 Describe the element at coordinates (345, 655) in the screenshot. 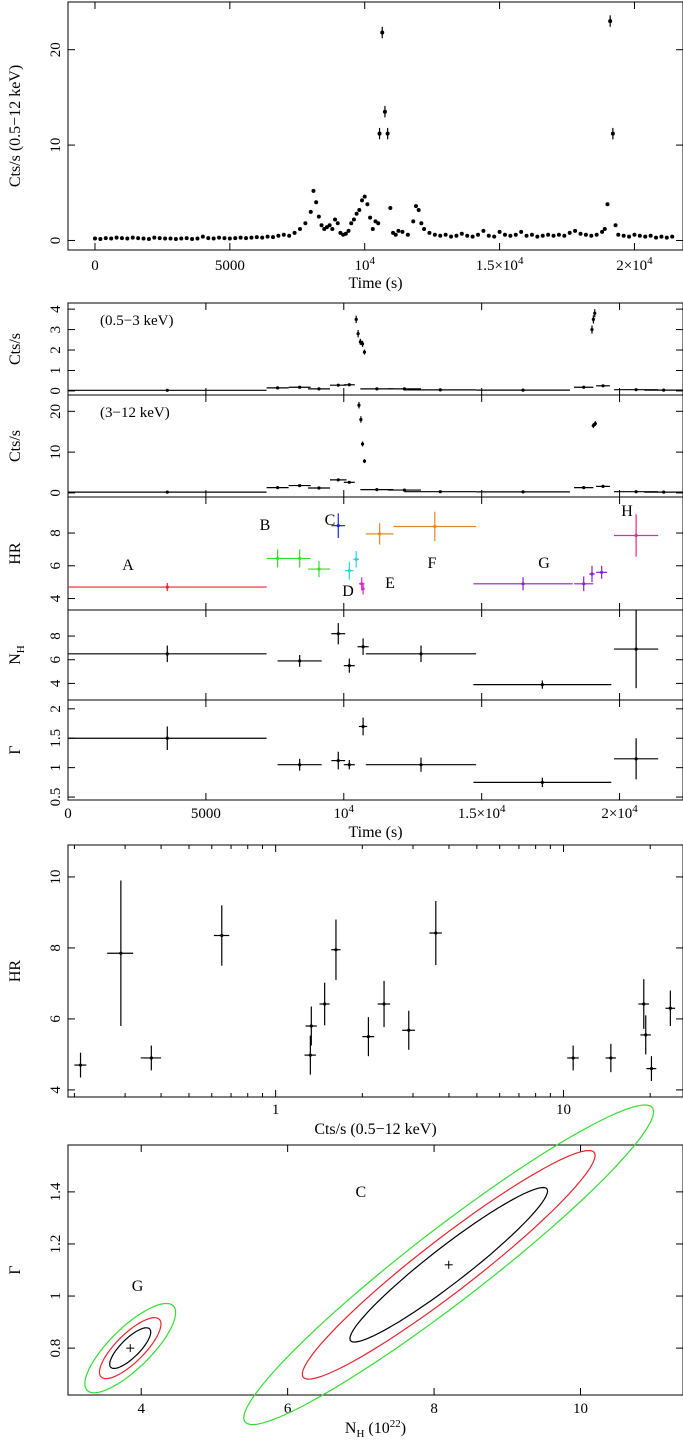

I see `panel-3: 4 6 8 NH` at that location.